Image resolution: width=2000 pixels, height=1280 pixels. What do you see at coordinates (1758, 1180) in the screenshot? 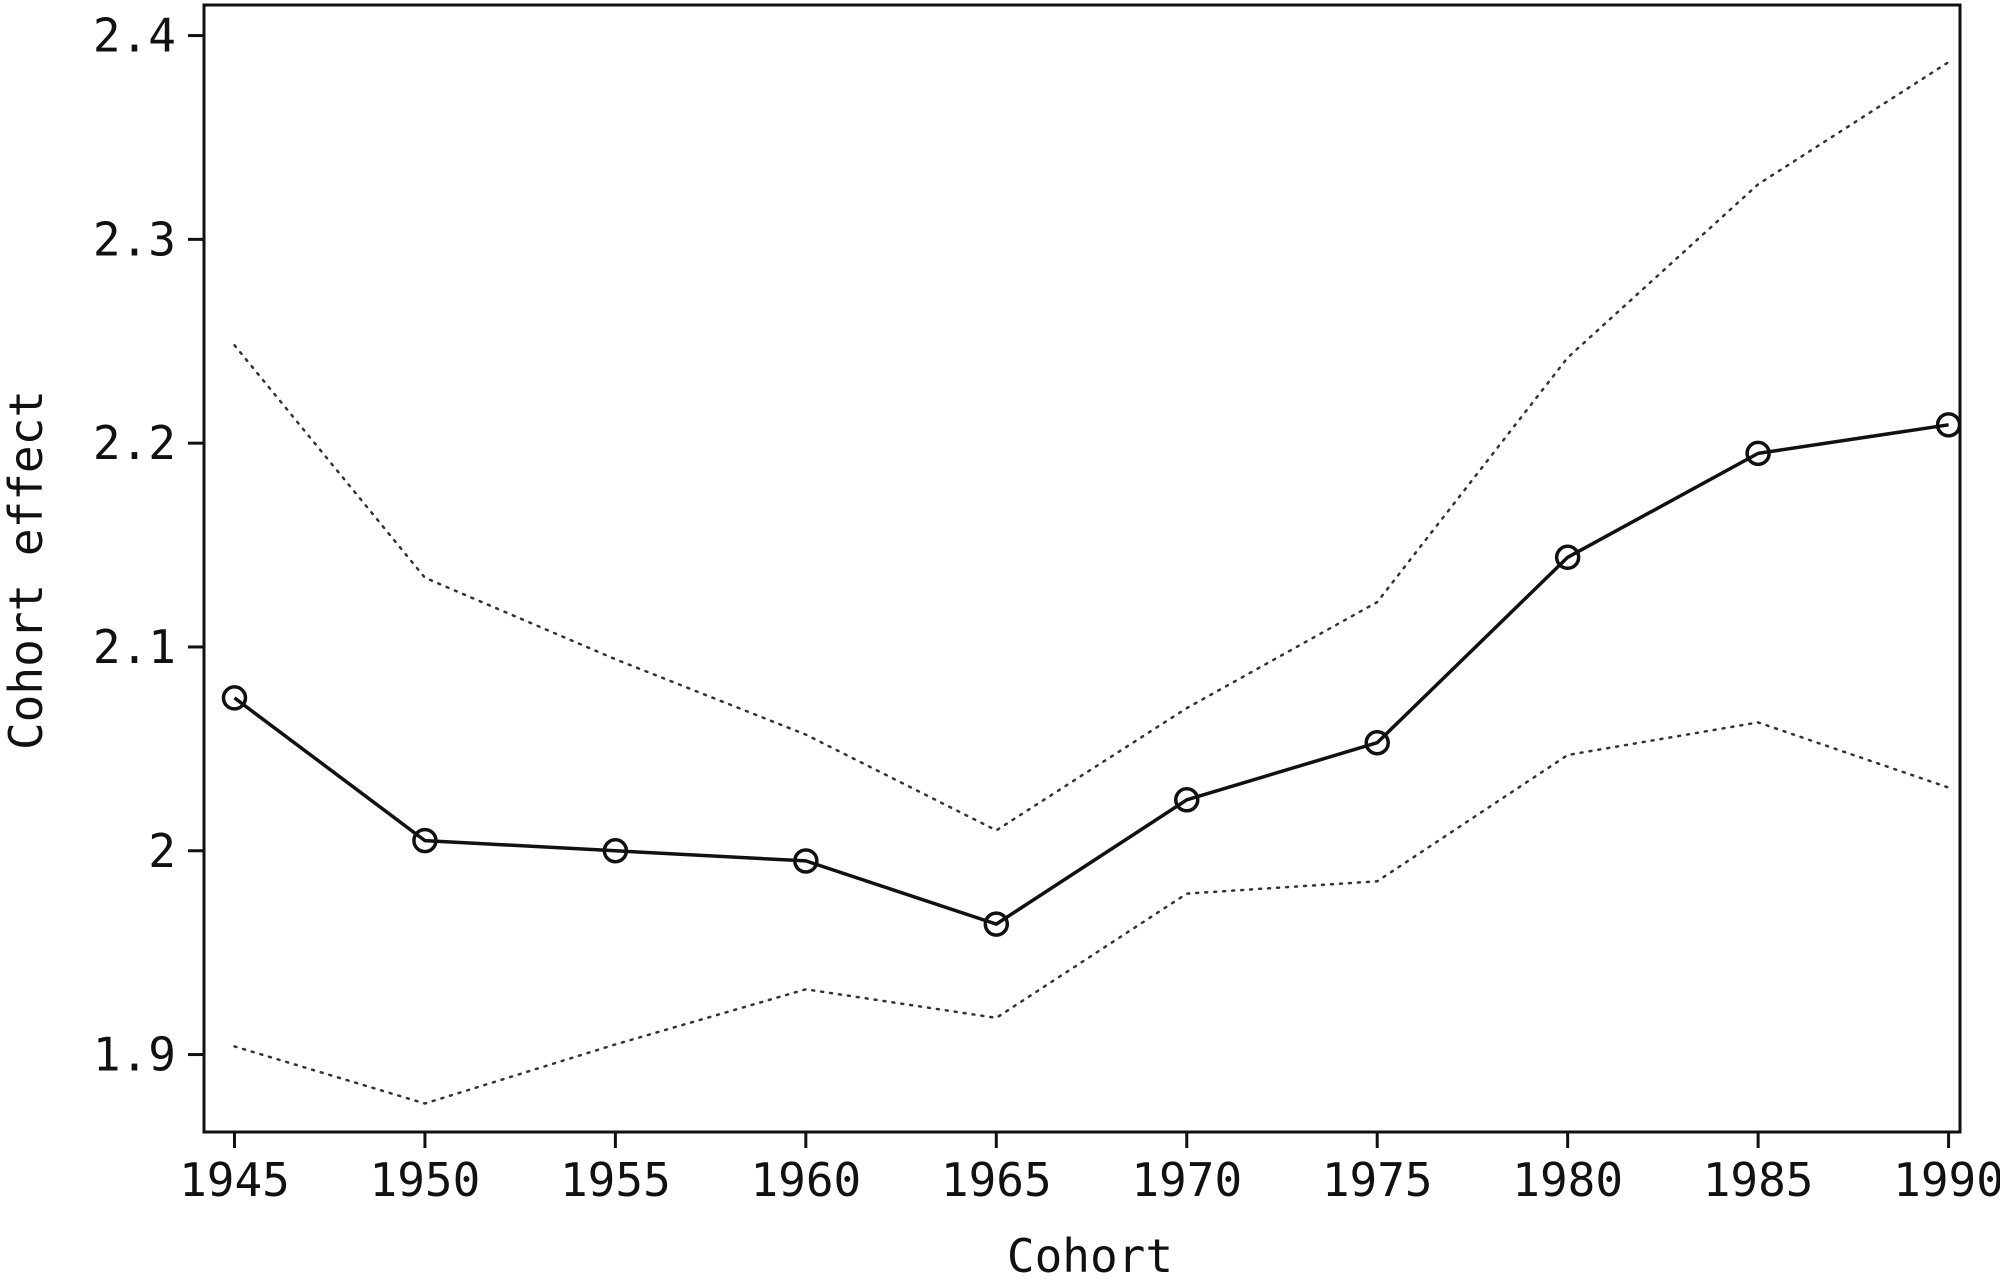
I see `x-tick-label: 1985` at bounding box center [1758, 1180].